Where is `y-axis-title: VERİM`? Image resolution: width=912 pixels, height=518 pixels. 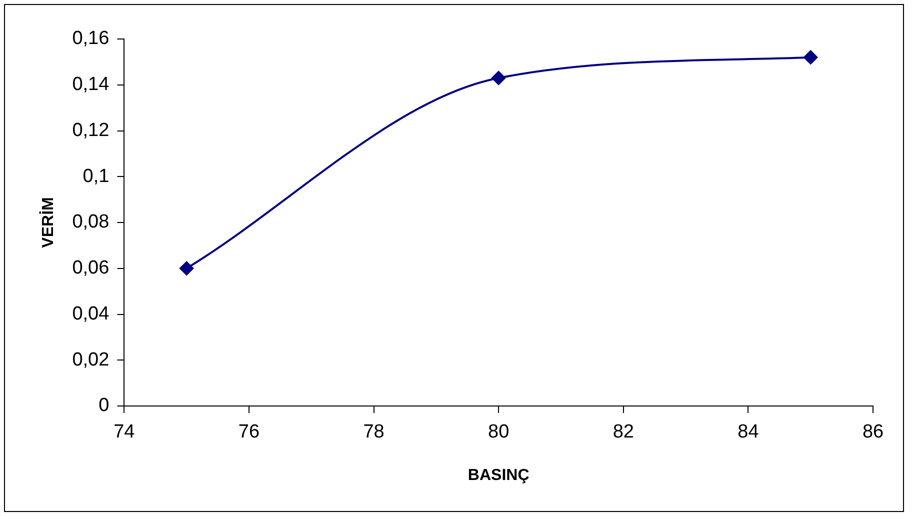 y-axis-title: VERİM is located at coordinates (48, 222).